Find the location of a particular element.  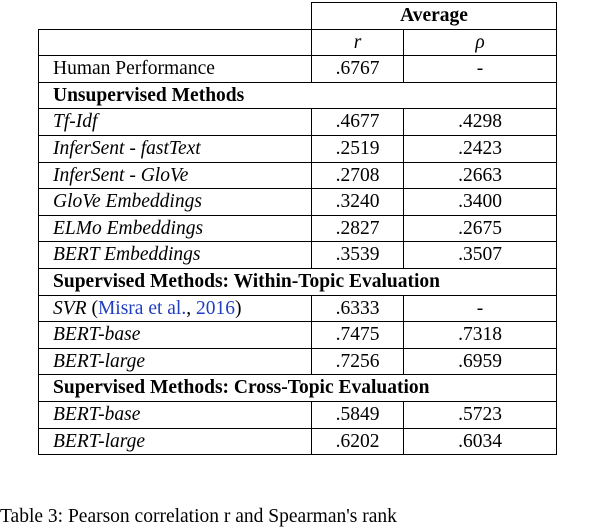

header-row-columns: r ρ is located at coordinates (297, 42).